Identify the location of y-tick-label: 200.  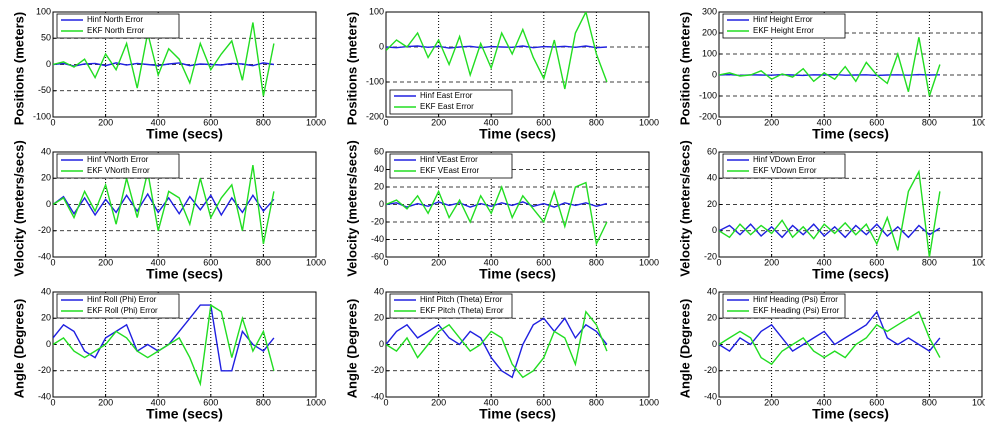
(709, 32).